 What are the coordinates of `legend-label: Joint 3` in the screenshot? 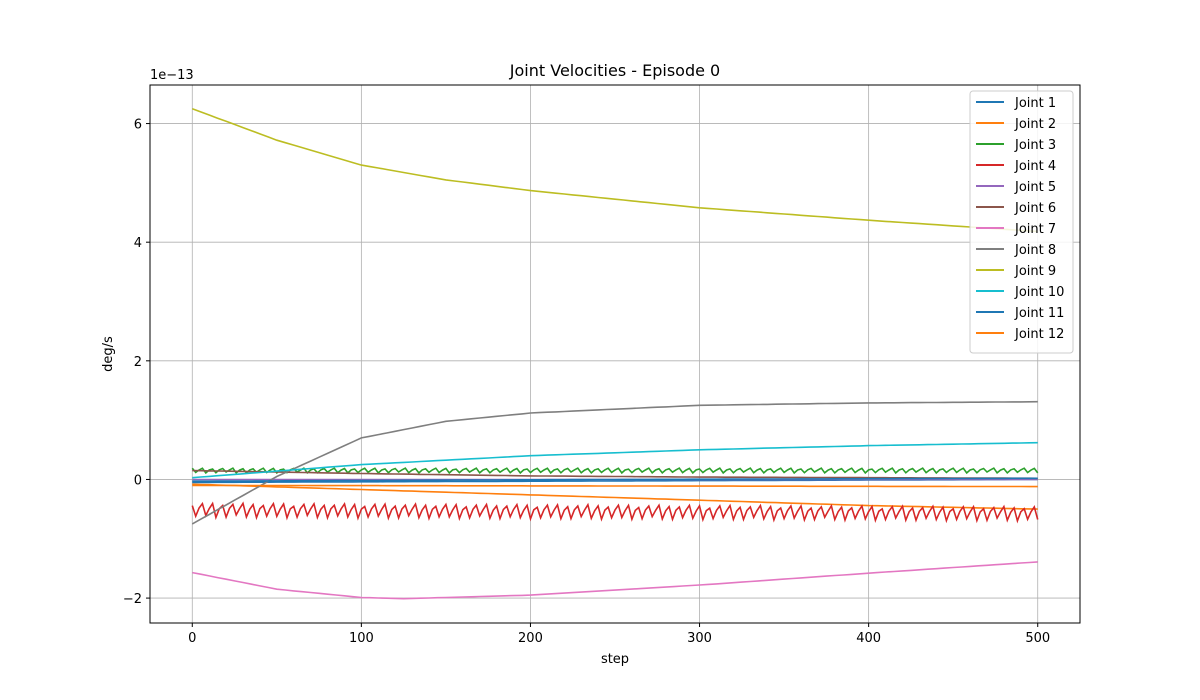 It's located at (1035, 145).